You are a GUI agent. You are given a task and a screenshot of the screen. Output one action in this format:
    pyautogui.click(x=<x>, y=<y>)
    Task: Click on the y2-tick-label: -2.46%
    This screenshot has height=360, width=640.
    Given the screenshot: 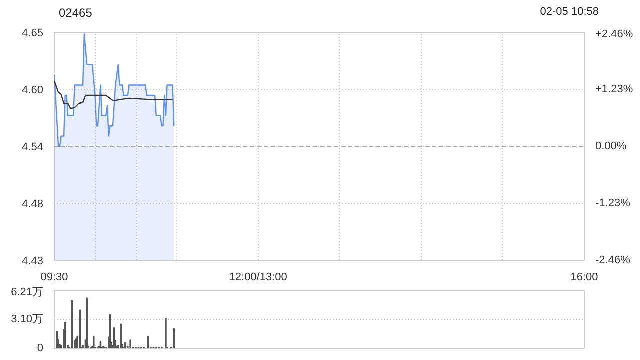 What is the action you would take?
    pyautogui.click(x=613, y=260)
    